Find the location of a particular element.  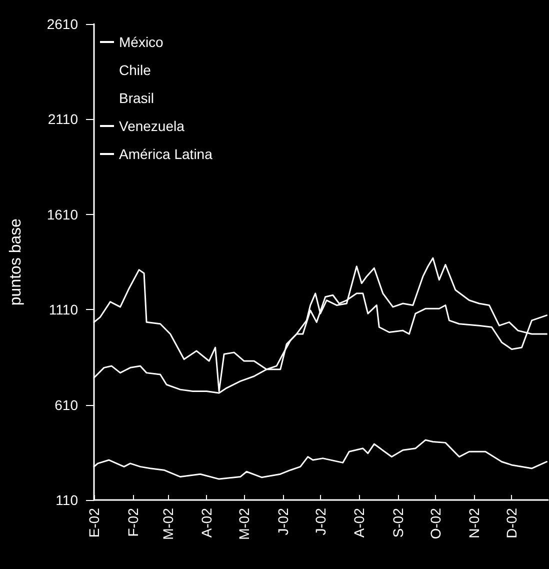

y-tick-label: 2110 is located at coordinates (63, 119).